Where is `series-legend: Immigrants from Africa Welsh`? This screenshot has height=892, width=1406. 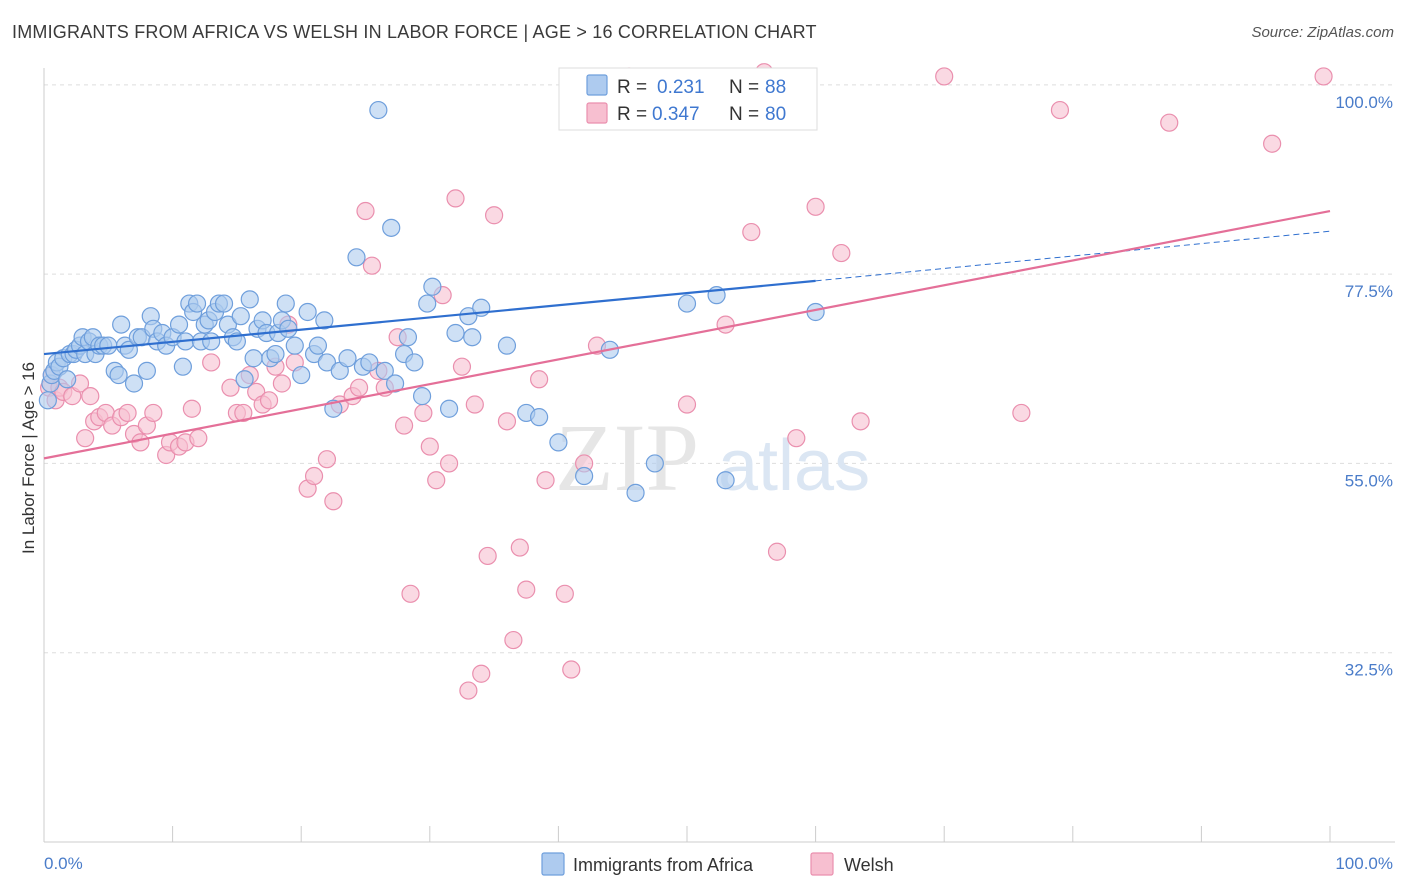
series-legend: Immigrants from Africa Welsh is located at coordinates (717, 864).